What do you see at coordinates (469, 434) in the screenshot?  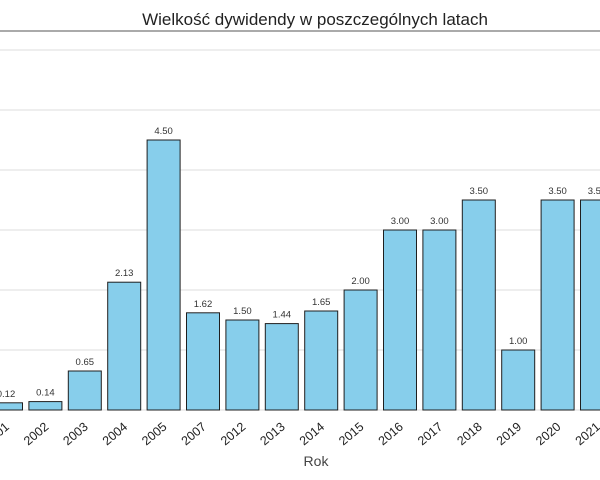 I see `x-tick-2018: 2018` at bounding box center [469, 434].